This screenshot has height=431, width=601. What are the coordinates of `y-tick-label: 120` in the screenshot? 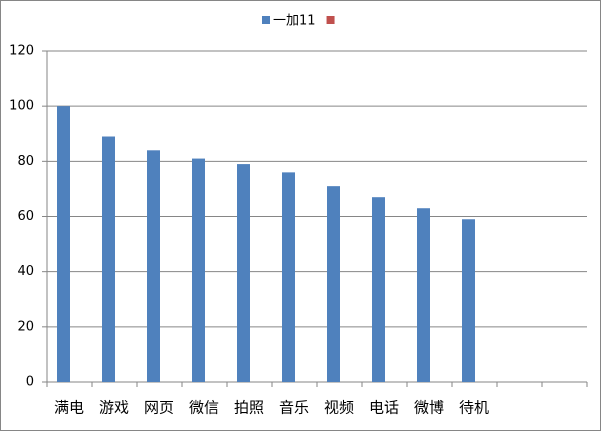 It's located at (21, 51).